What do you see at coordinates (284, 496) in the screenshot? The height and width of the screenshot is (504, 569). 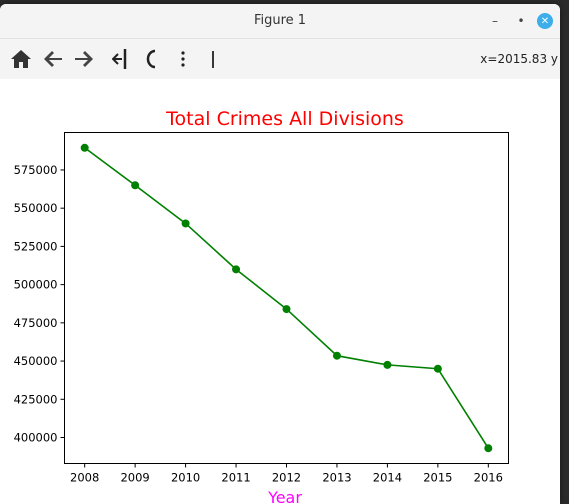 I see `x-axis-label: Year` at bounding box center [284, 496].